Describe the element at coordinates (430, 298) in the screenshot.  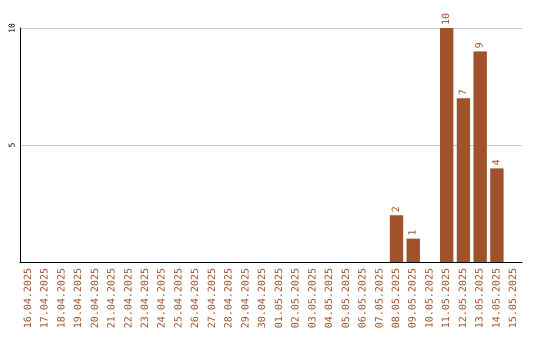
I see `x-tick-label: 10.05.2025` at that location.